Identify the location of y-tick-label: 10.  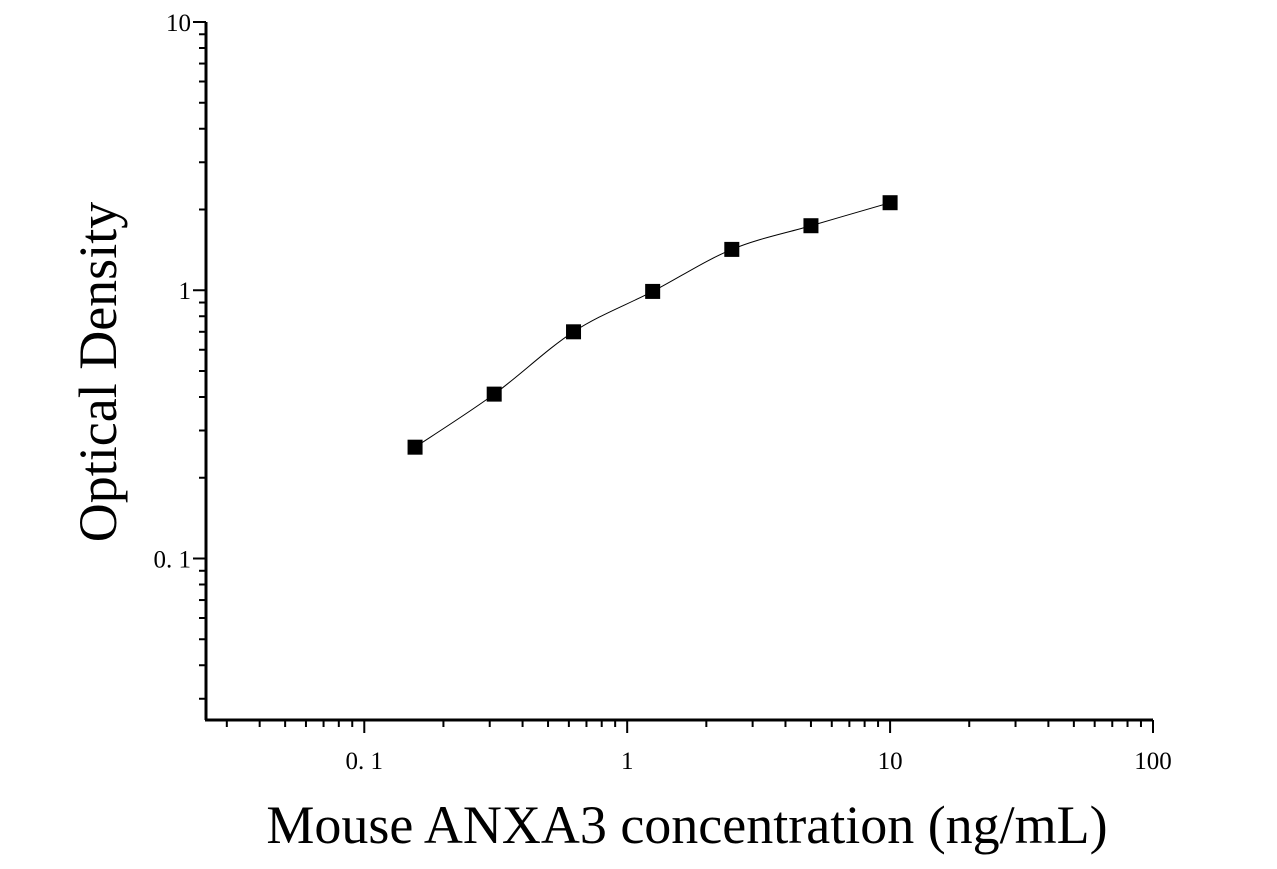
(178, 23).